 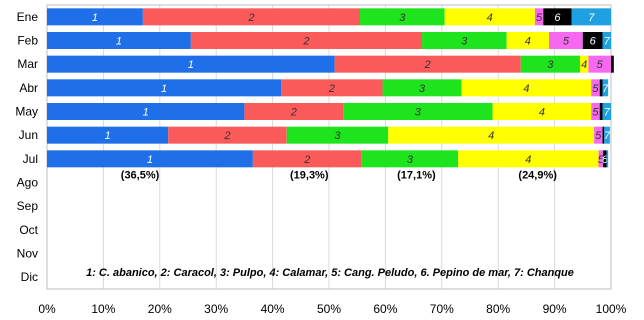 What do you see at coordinates (28, 206) in the screenshot?
I see `category-label: Sep` at bounding box center [28, 206].